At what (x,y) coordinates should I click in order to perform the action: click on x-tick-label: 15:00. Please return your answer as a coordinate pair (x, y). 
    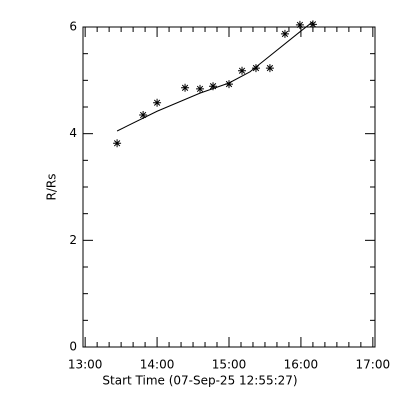
    Looking at the image, I should click on (229, 365).